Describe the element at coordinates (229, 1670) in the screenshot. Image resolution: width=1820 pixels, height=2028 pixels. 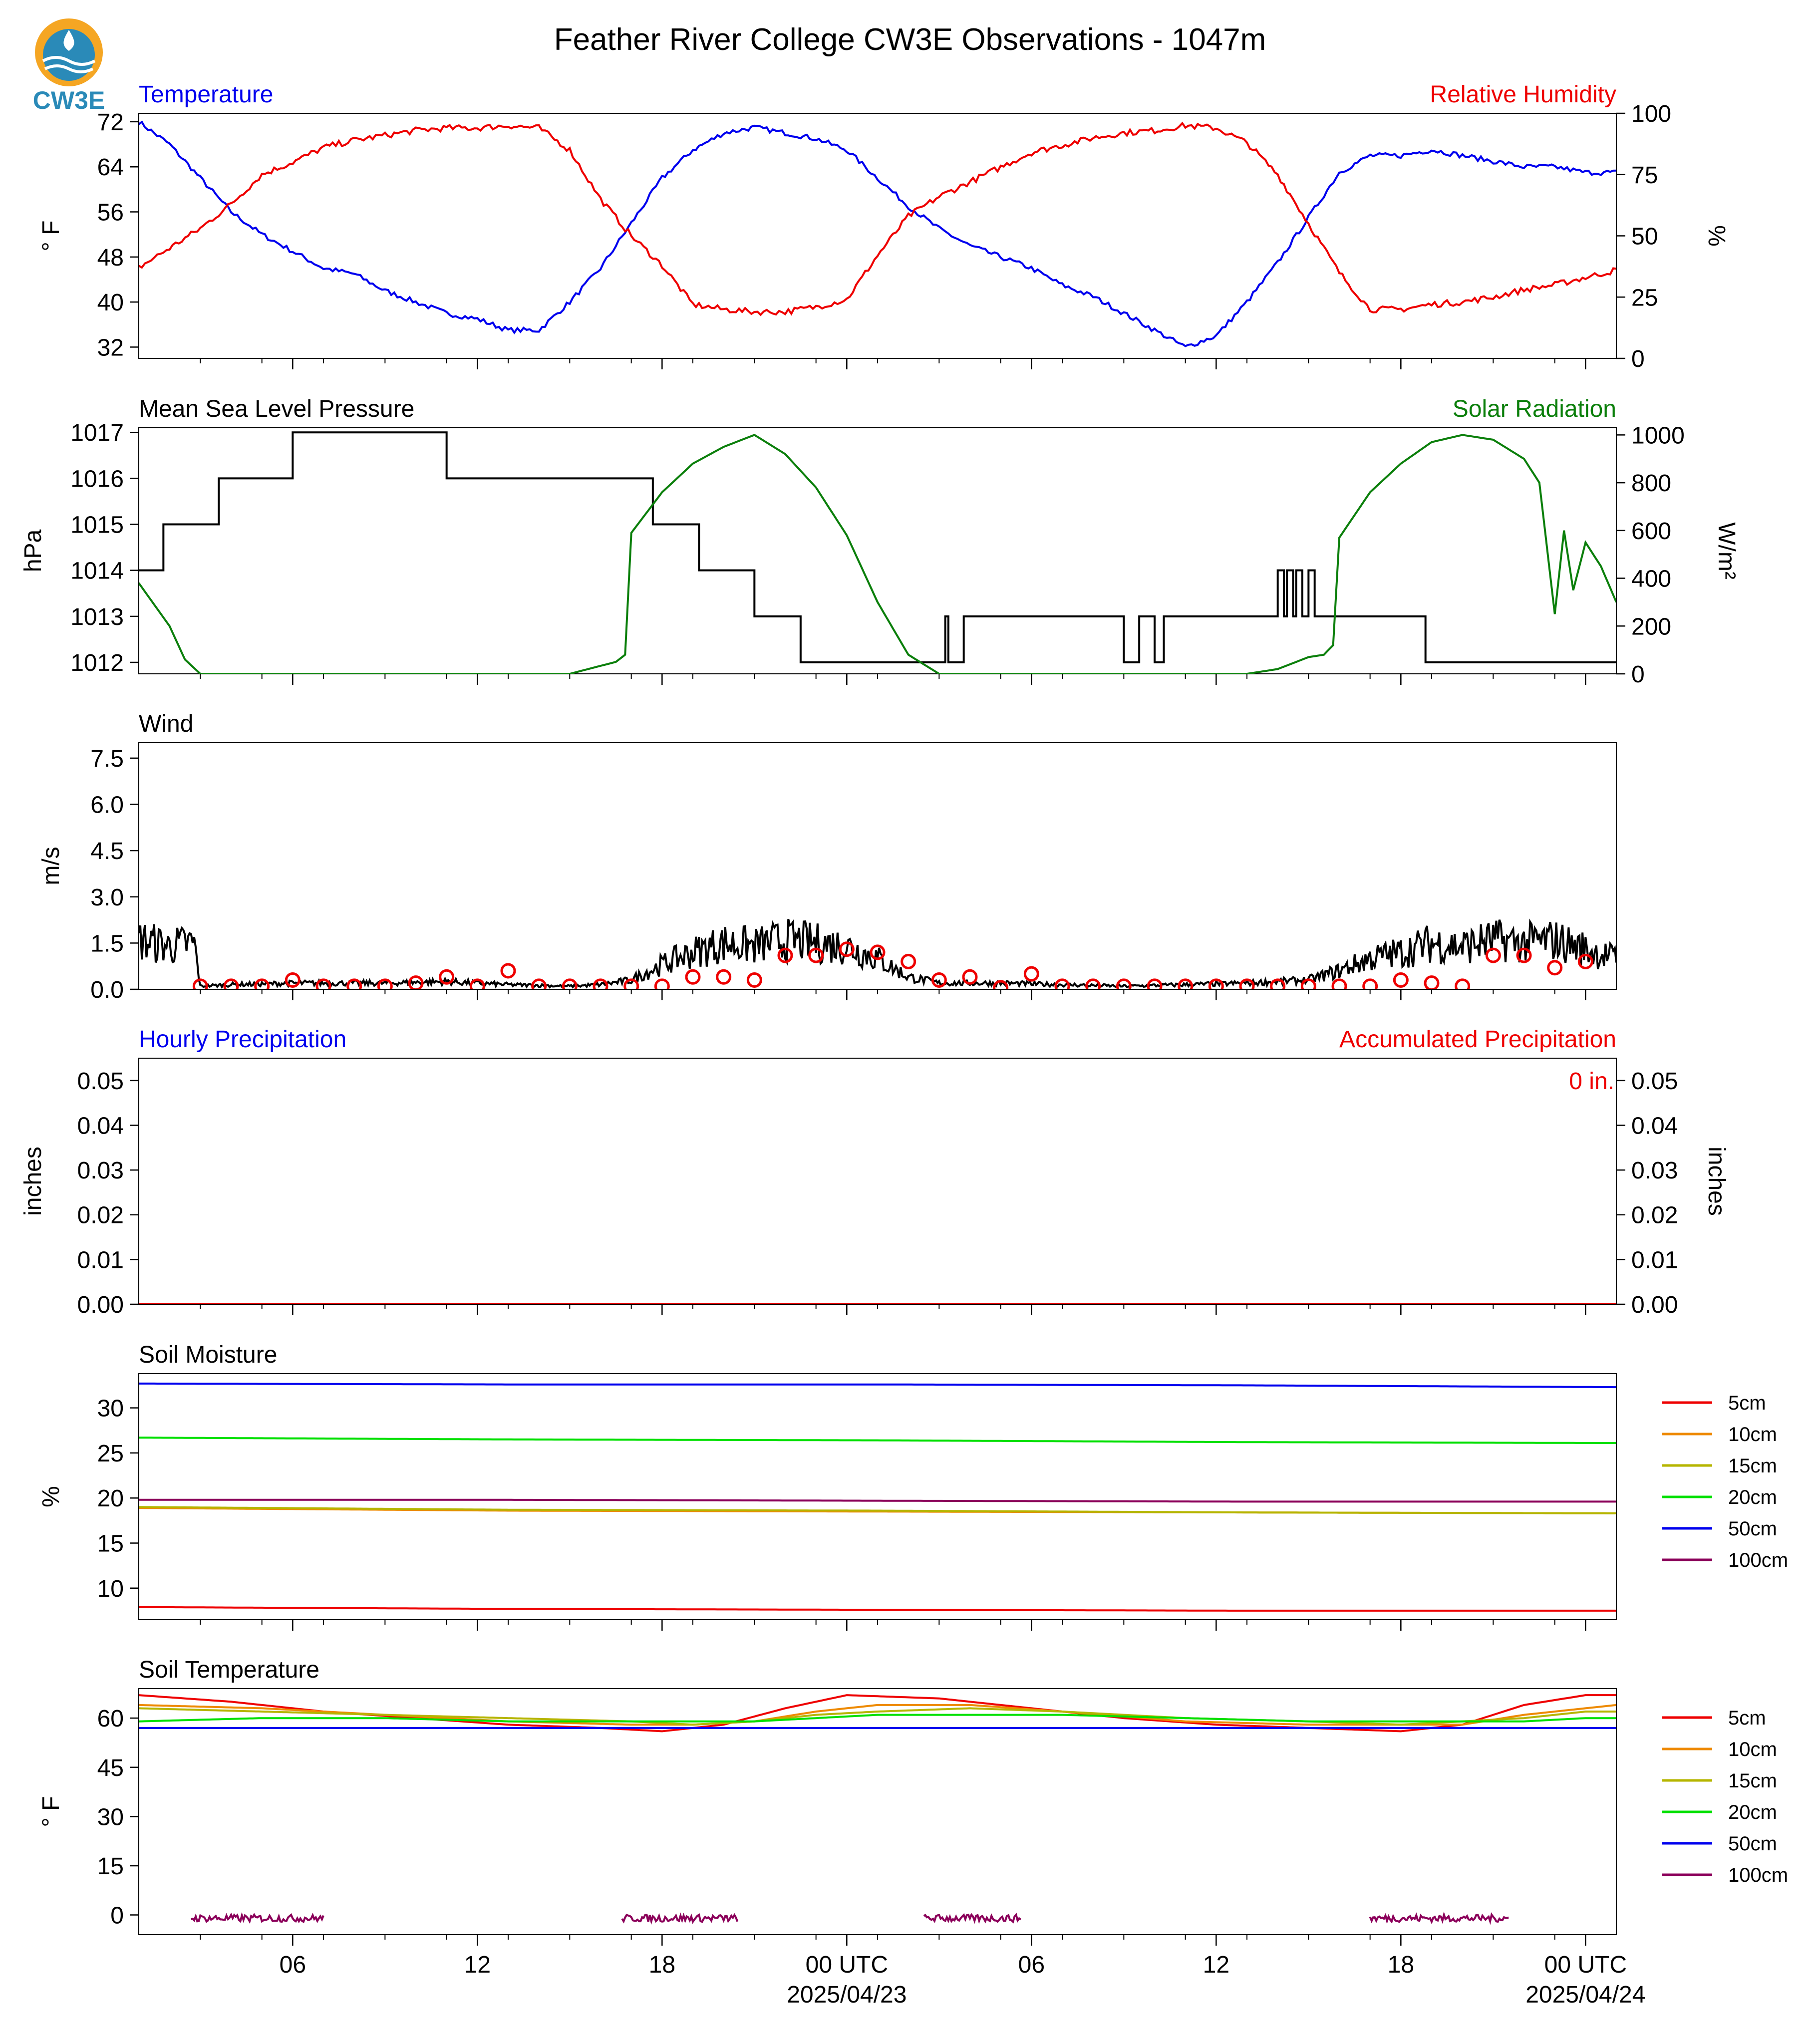
I see `panel-title-left: Soil Temperature` at that location.